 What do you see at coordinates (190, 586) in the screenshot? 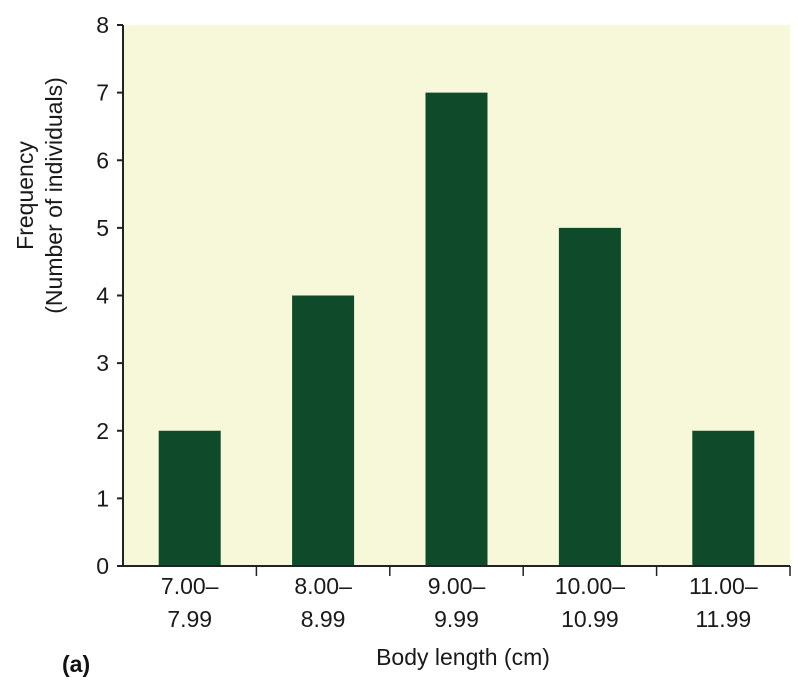
I see `x-category-label: 7.00–` at bounding box center [190, 586].